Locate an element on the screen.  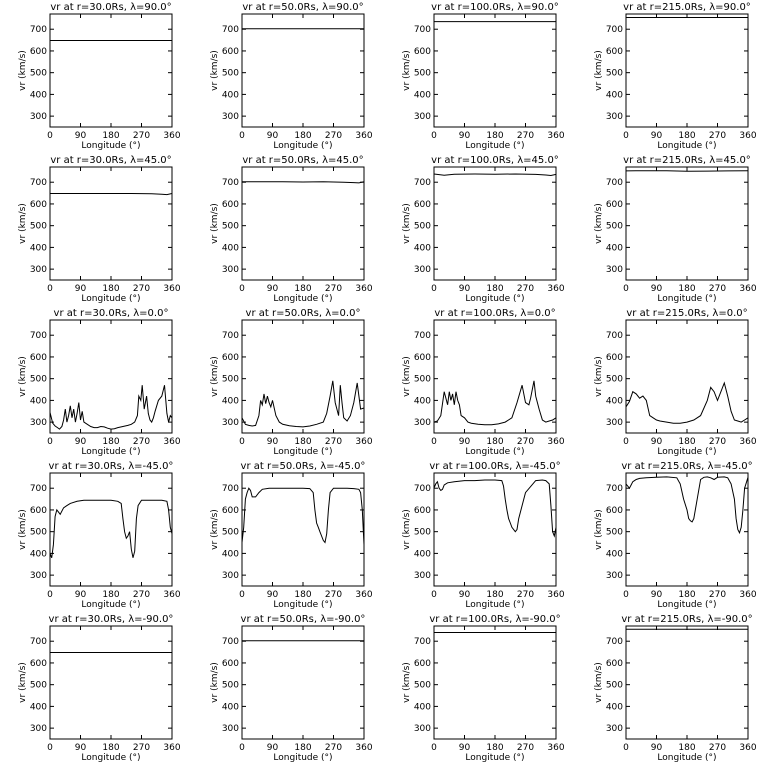
chart-title: vr at r=50.0Rs, λ=-45.0° is located at coordinates (303, 466).